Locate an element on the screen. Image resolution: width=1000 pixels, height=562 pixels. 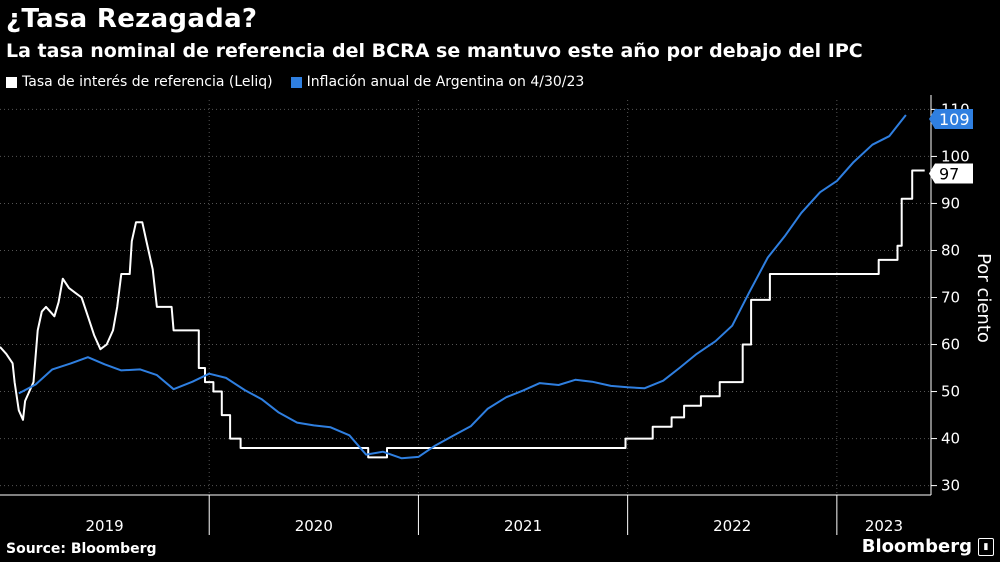
y-tick-label: 30 is located at coordinates (950, 486).